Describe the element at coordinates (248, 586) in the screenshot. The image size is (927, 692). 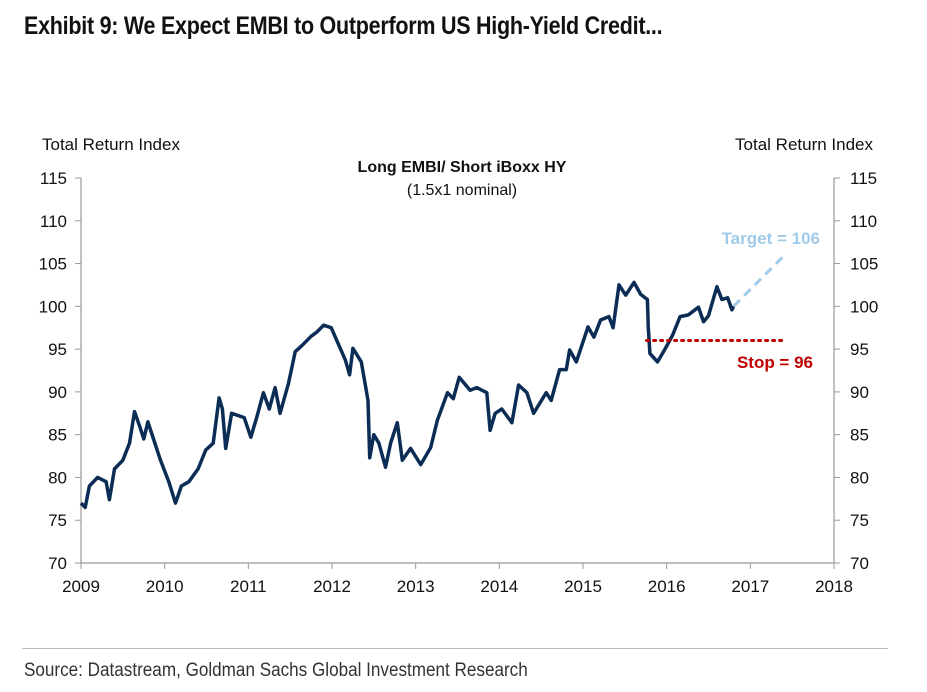
I see `x-tick-label: 2011` at that location.